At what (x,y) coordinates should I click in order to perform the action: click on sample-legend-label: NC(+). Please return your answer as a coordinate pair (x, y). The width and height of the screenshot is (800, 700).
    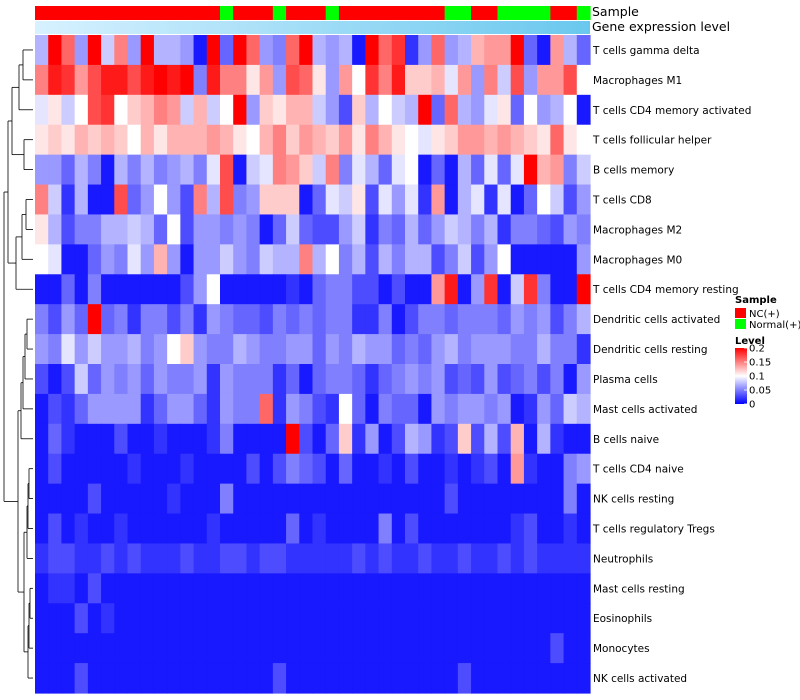
    Looking at the image, I should click on (764, 314).